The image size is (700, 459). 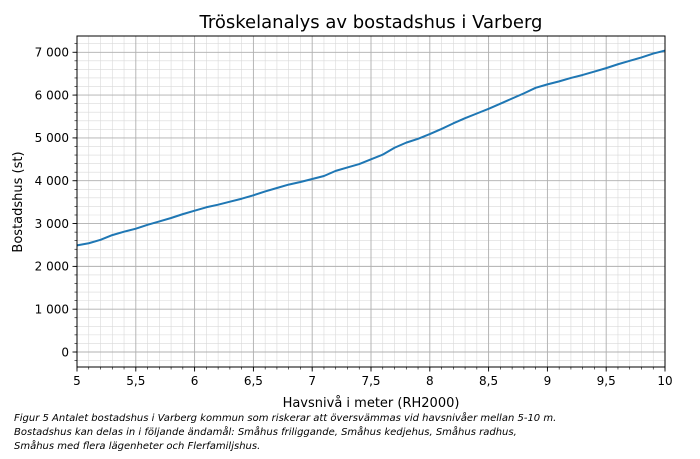 What do you see at coordinates (52, 267) in the screenshot?
I see `y-tick-label: 2 000` at bounding box center [52, 267].